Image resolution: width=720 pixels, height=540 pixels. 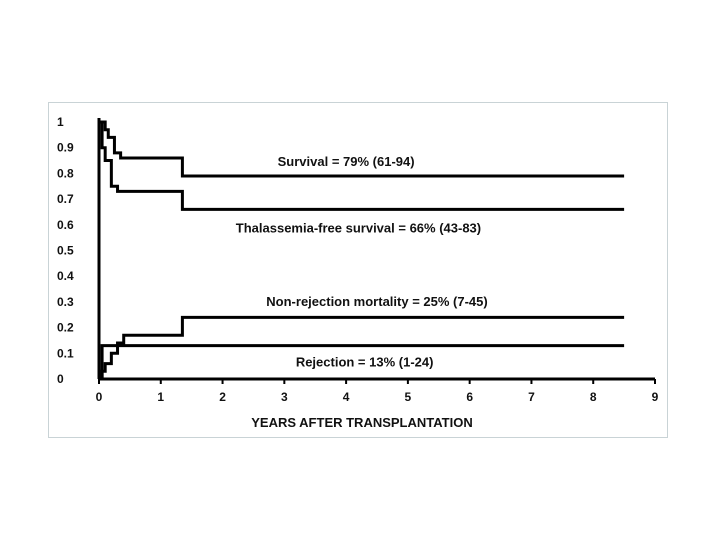 I want to click on series-line-thalassemia-free-survival, so click(x=362, y=165).